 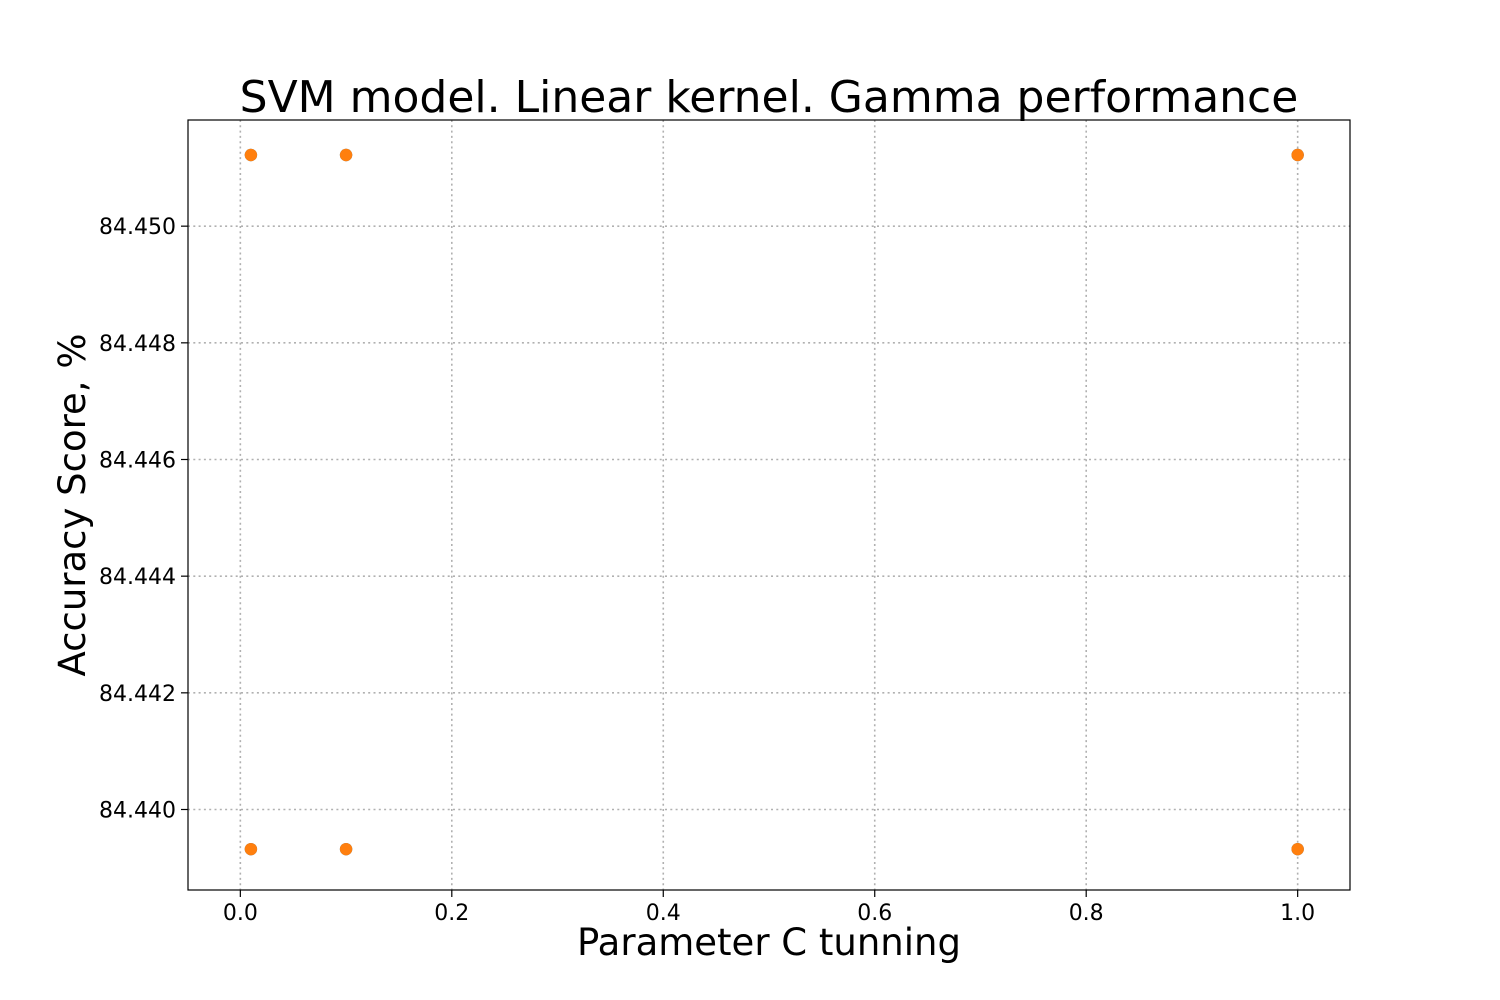 I want to click on y-tick-label: 84.444, so click(x=137, y=577).